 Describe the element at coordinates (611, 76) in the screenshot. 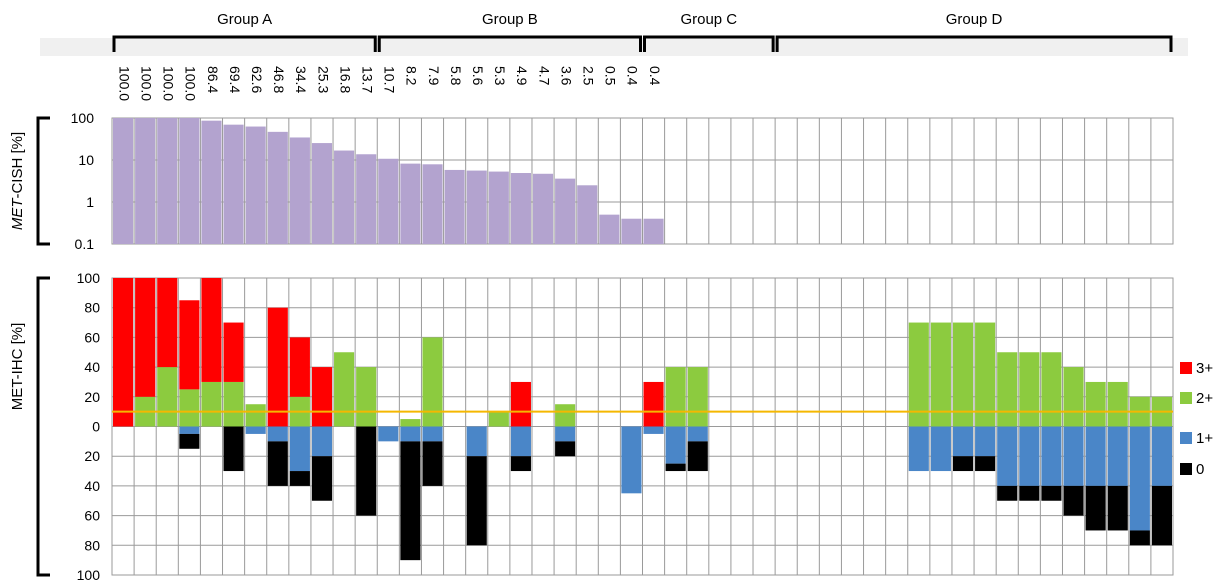

I see `cish-value-label: 0.5` at that location.